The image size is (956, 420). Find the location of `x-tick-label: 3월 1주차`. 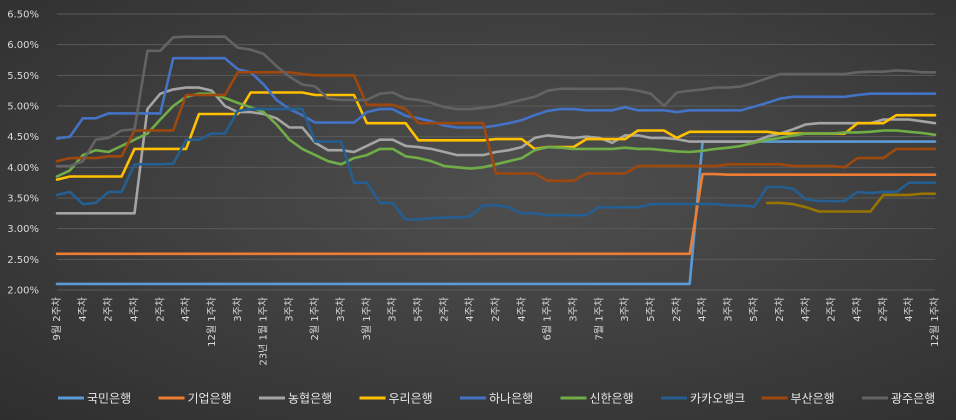

x-tick-label: 3월 1주차 is located at coordinates (367, 319).